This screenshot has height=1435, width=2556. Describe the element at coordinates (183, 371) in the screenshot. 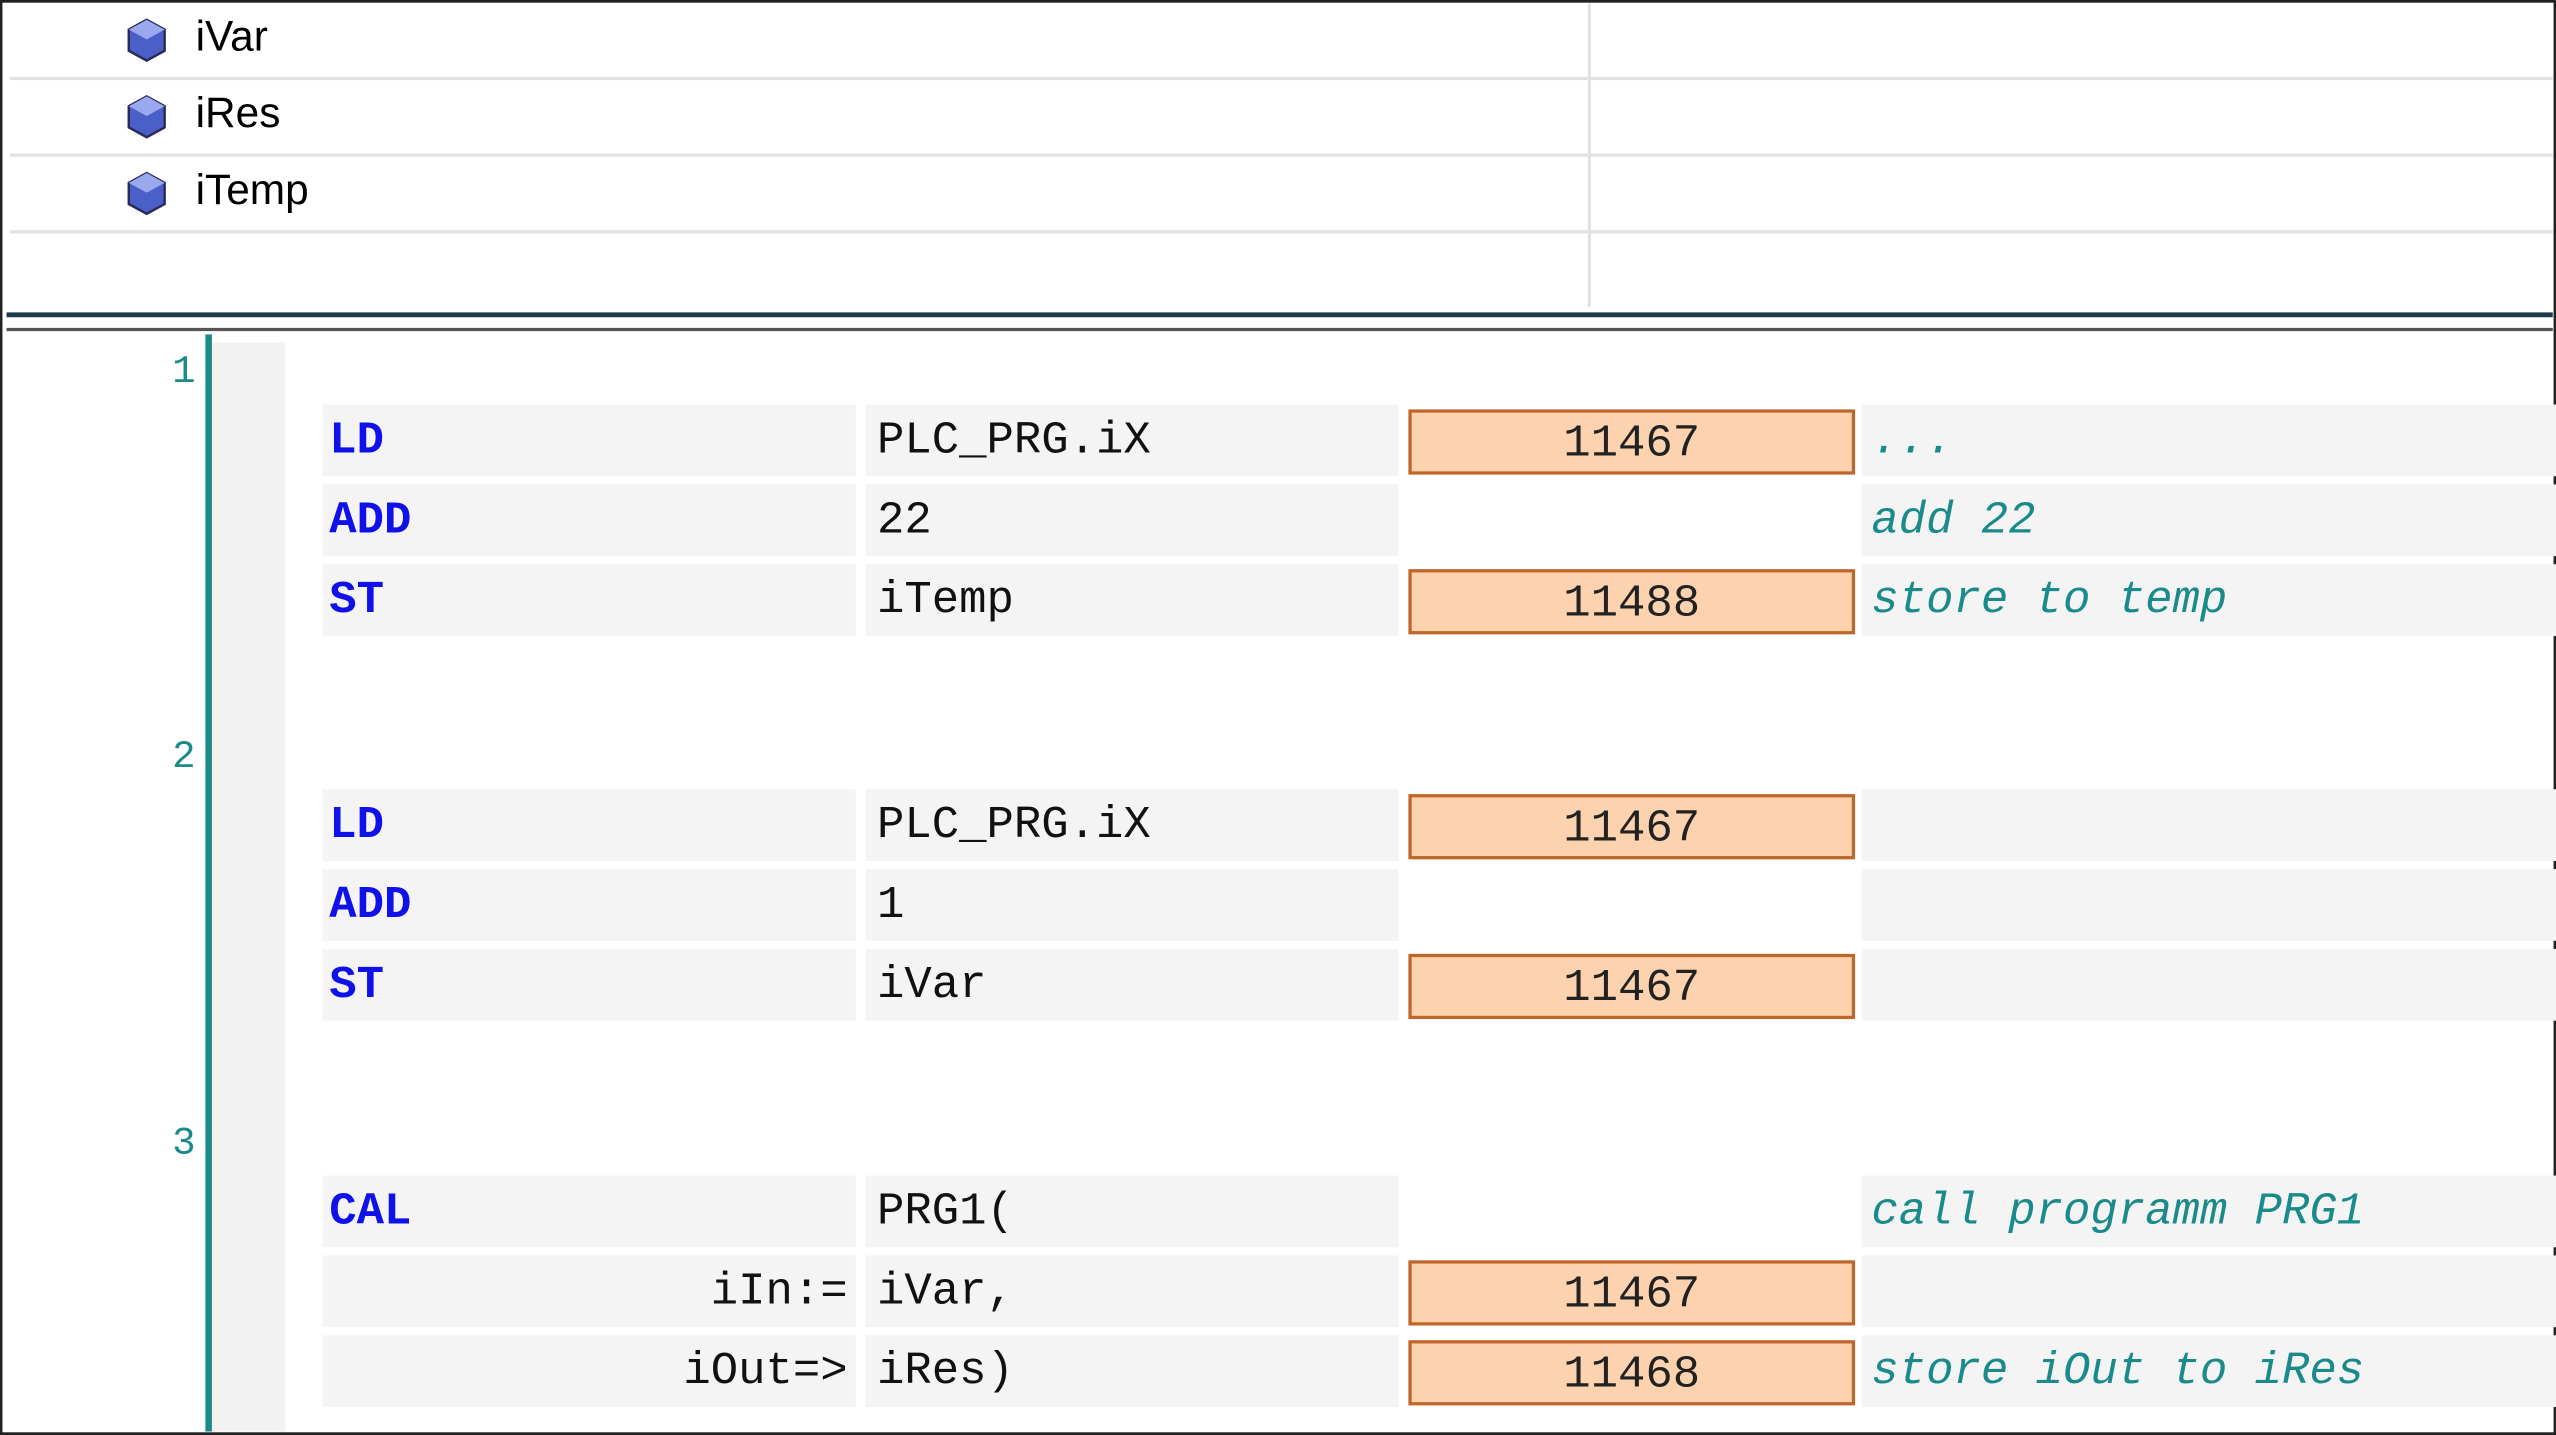

I see `network-number: 1` at that location.